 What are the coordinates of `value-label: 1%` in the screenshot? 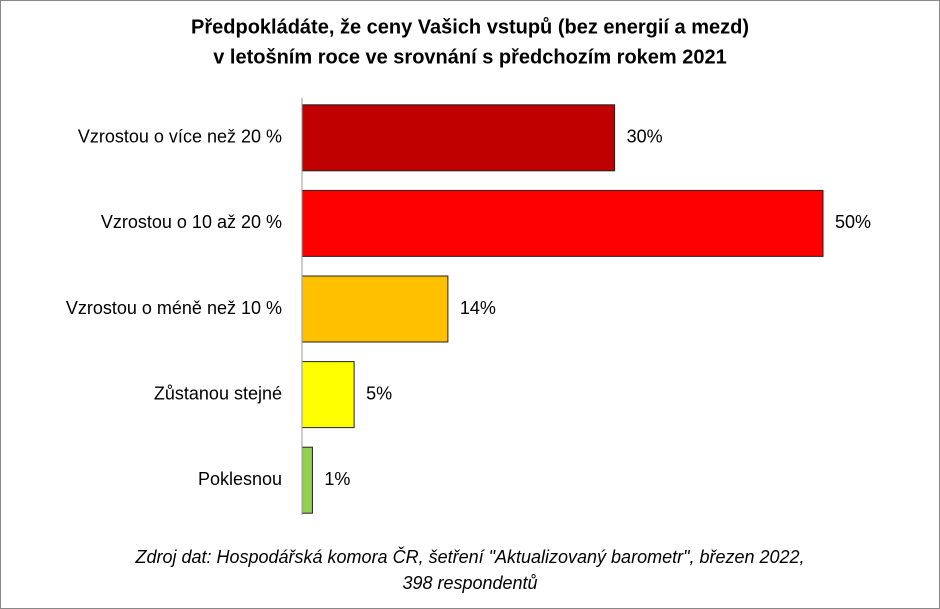 It's located at (337, 479).